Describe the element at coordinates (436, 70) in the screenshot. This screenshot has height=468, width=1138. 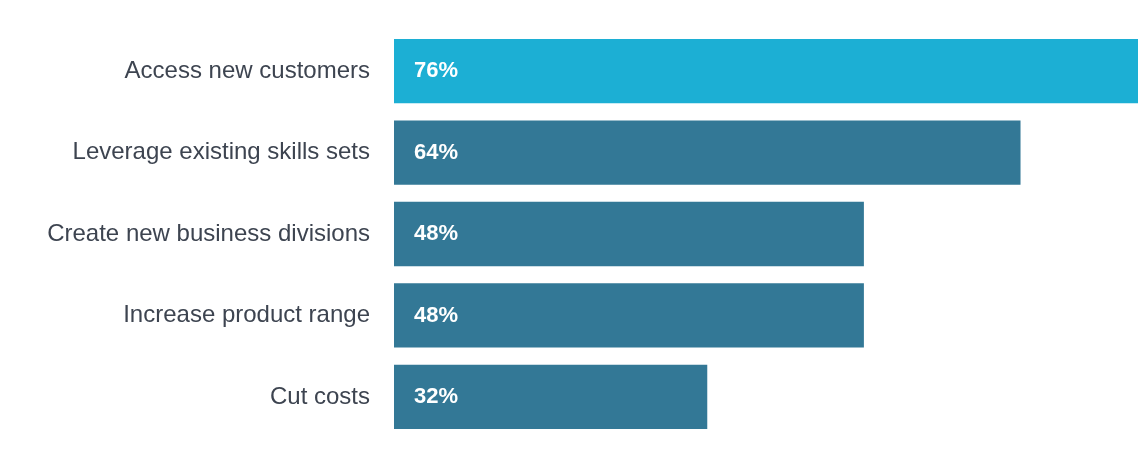
I see `data-label: 76%` at that location.